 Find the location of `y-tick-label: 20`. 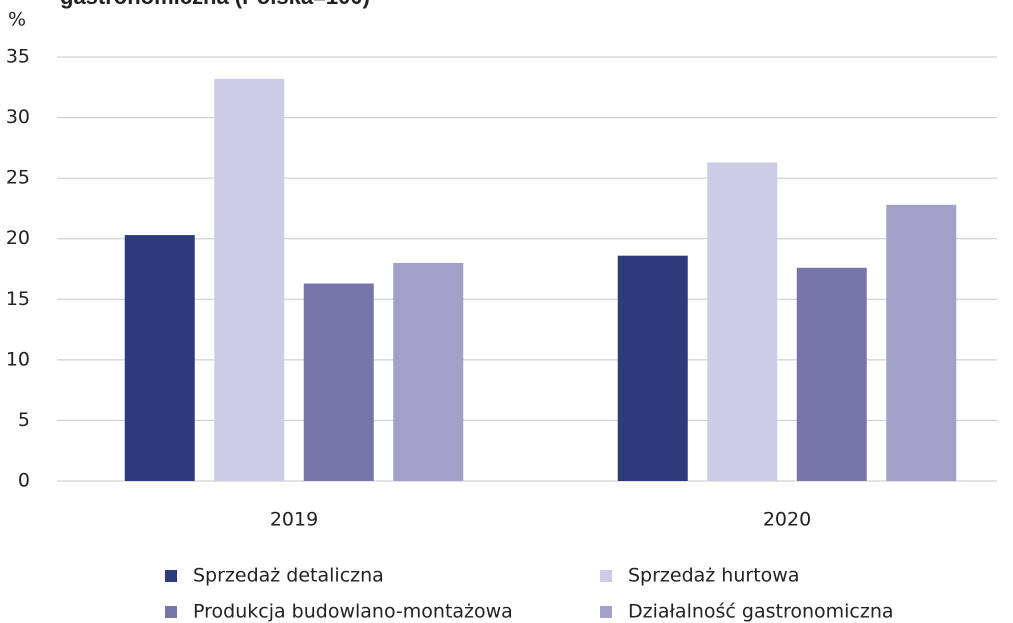

y-tick-label: 20 is located at coordinates (18, 238).